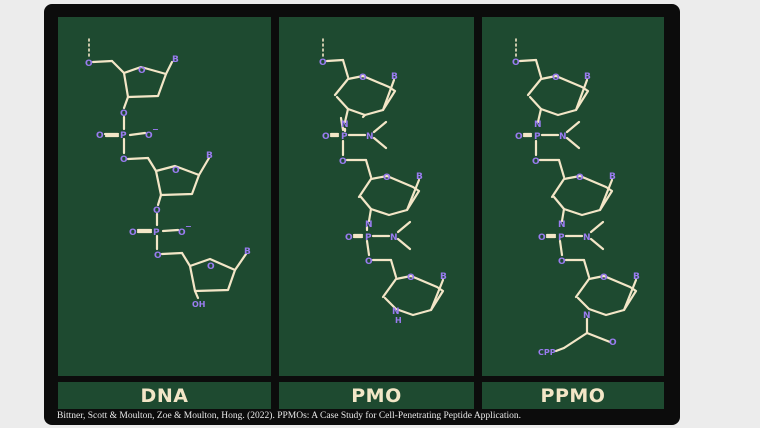 The image size is (760, 428). Describe the element at coordinates (164, 395) in the screenshot. I see `dna-label: DNA` at that location.